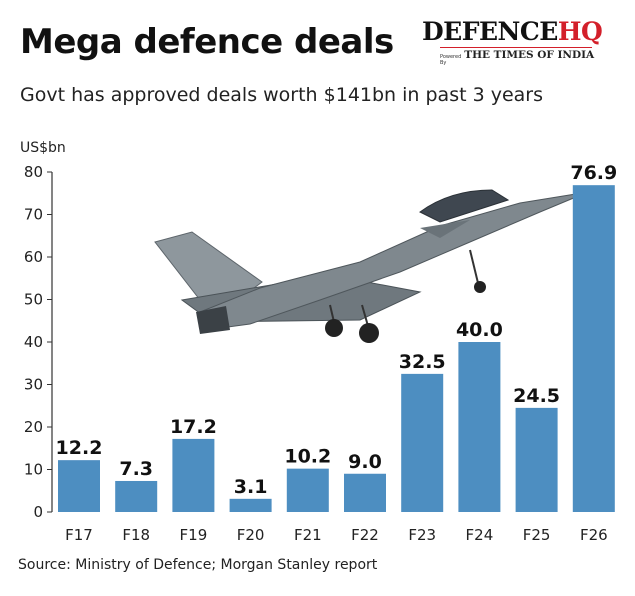 This screenshot has width=635, height=596. Describe the element at coordinates (593, 173) in the screenshot. I see `value-label-f26: 76.9` at that location.